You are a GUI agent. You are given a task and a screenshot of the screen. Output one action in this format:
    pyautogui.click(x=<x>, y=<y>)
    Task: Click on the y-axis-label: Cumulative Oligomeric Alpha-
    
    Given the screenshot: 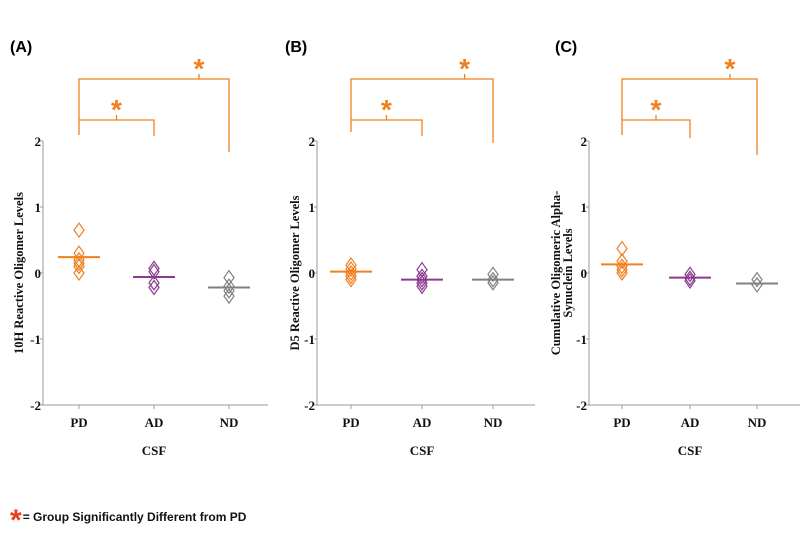 What is the action you would take?
    pyautogui.click(x=556, y=273)
    